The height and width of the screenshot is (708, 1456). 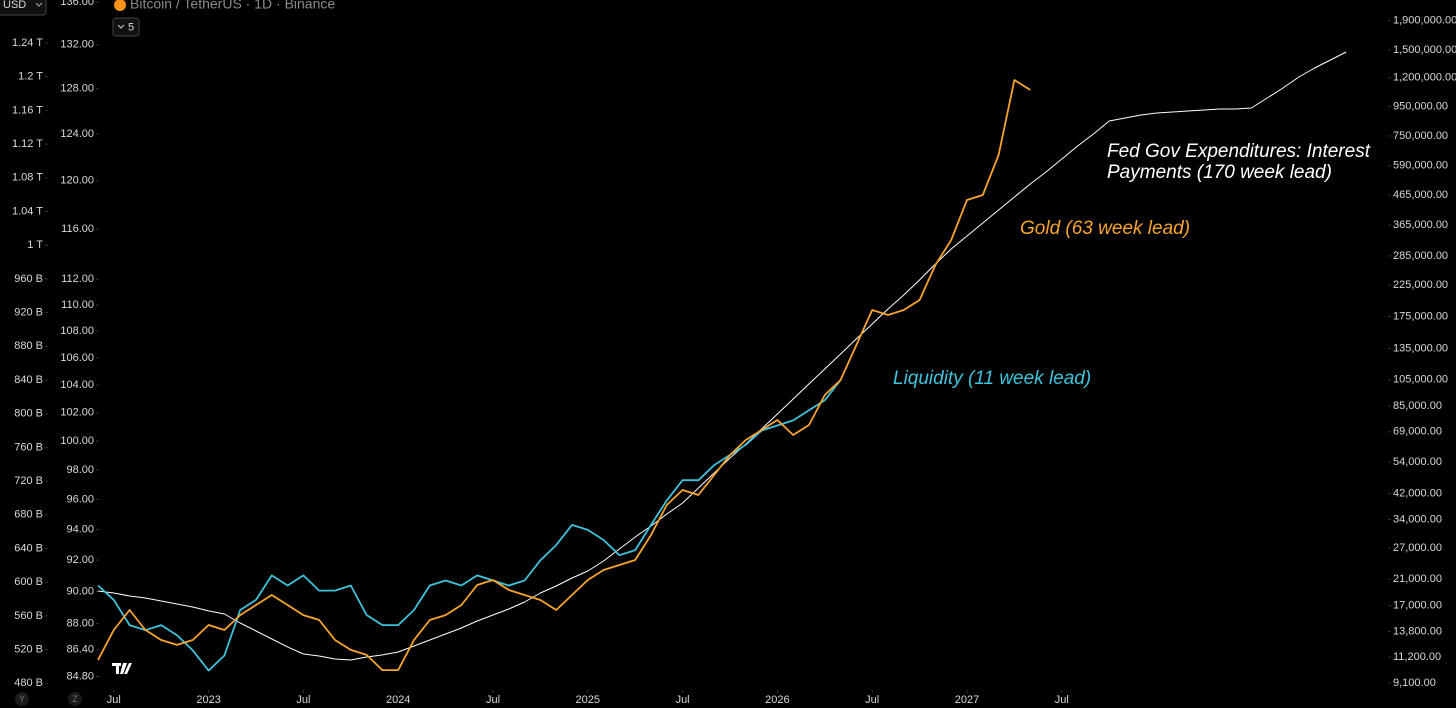 What do you see at coordinates (14, 5) in the screenshot?
I see `currency: USD` at bounding box center [14, 5].